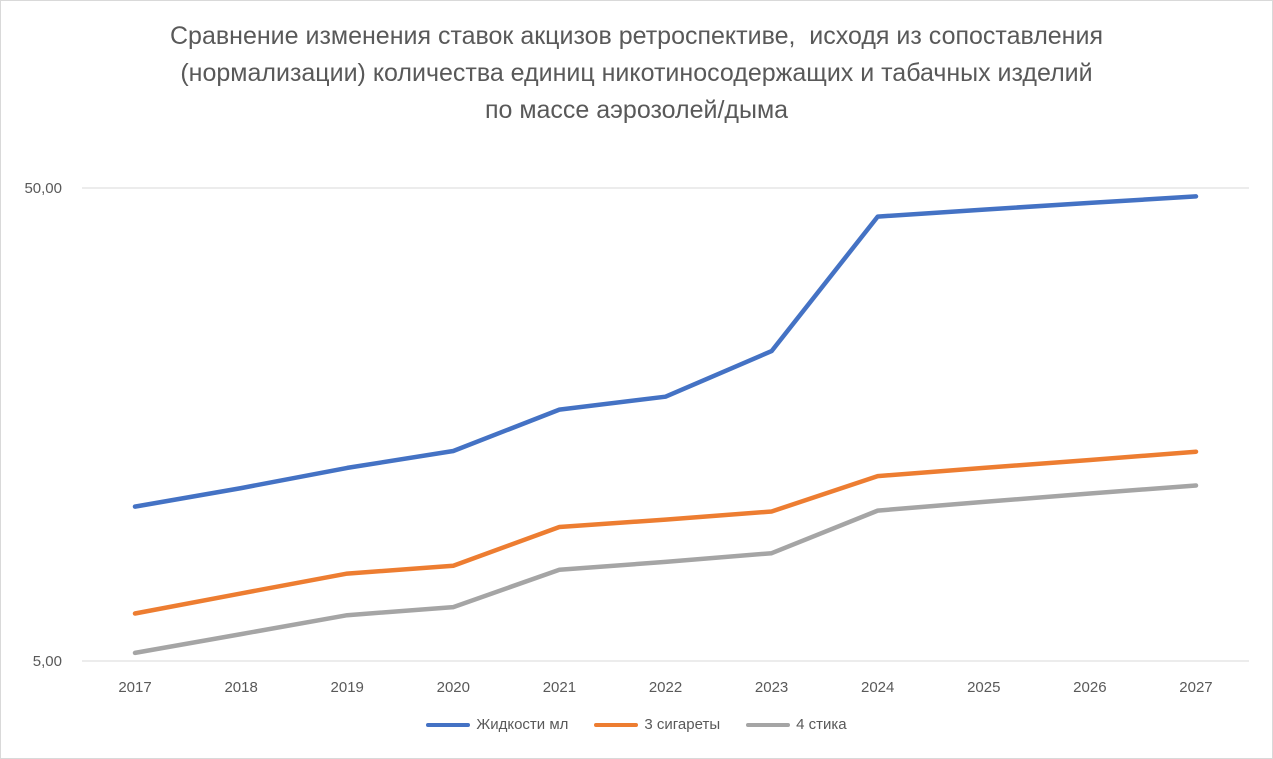  I want to click on x-tick-label: 2021, so click(559, 687).